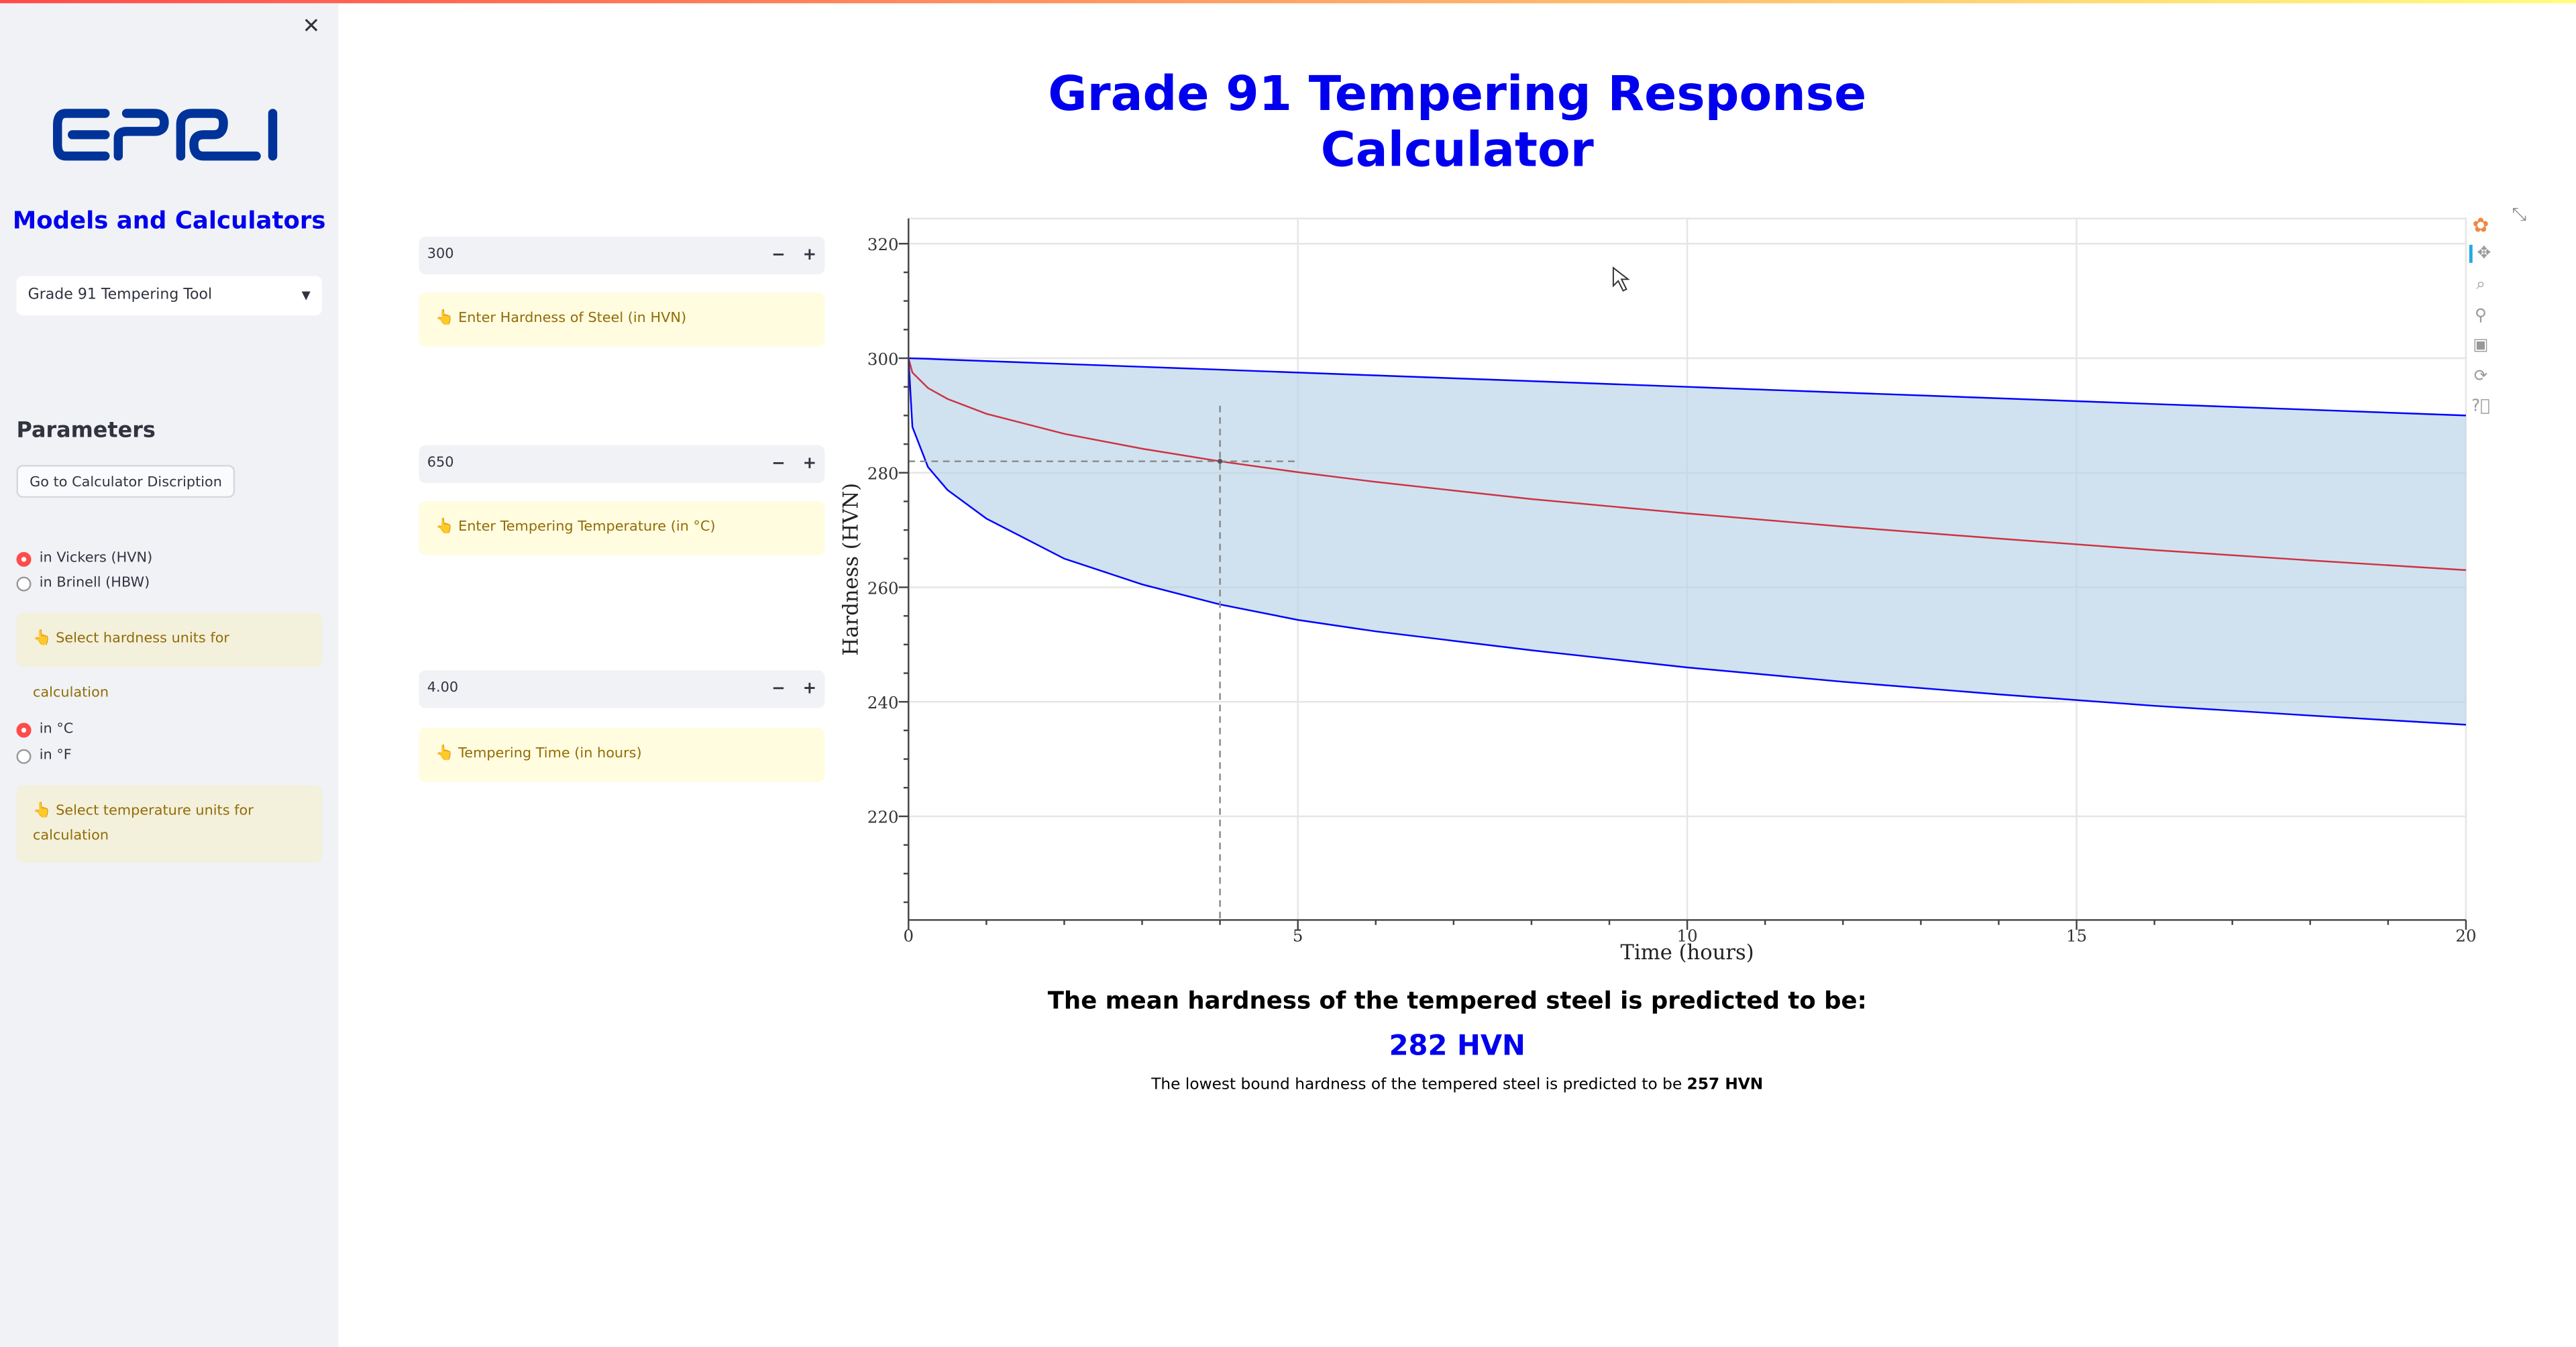 Image resolution: width=2576 pixels, height=1347 pixels. I want to click on y-axis-label: Hardness (HVN), so click(851, 569).